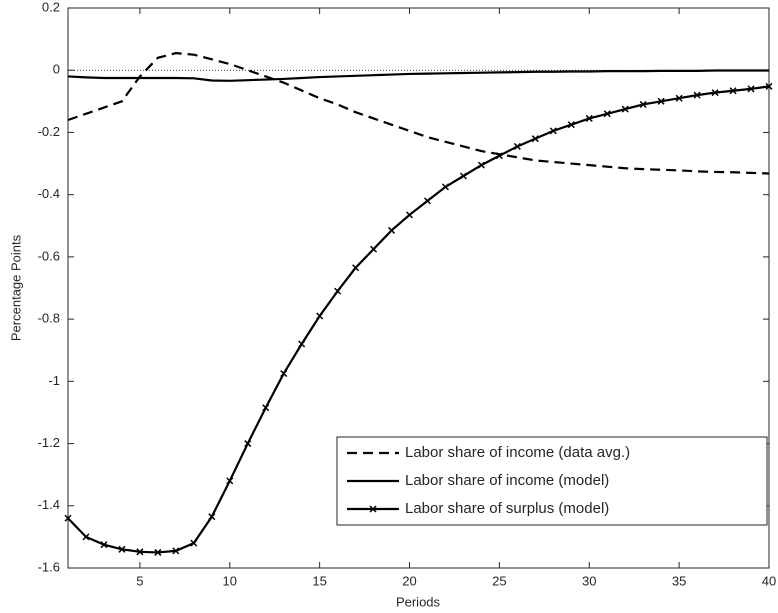  I want to click on x-tick-label: 35, so click(679, 580).